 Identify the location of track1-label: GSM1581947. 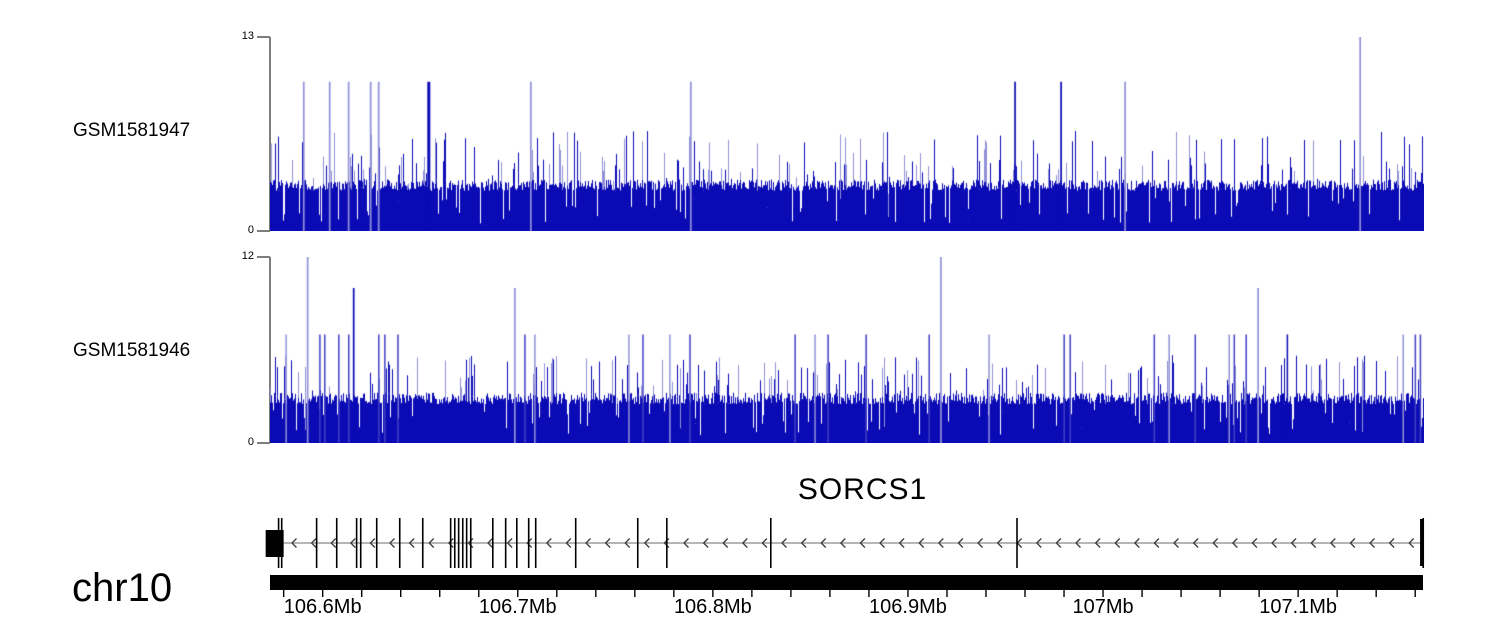
(132, 130).